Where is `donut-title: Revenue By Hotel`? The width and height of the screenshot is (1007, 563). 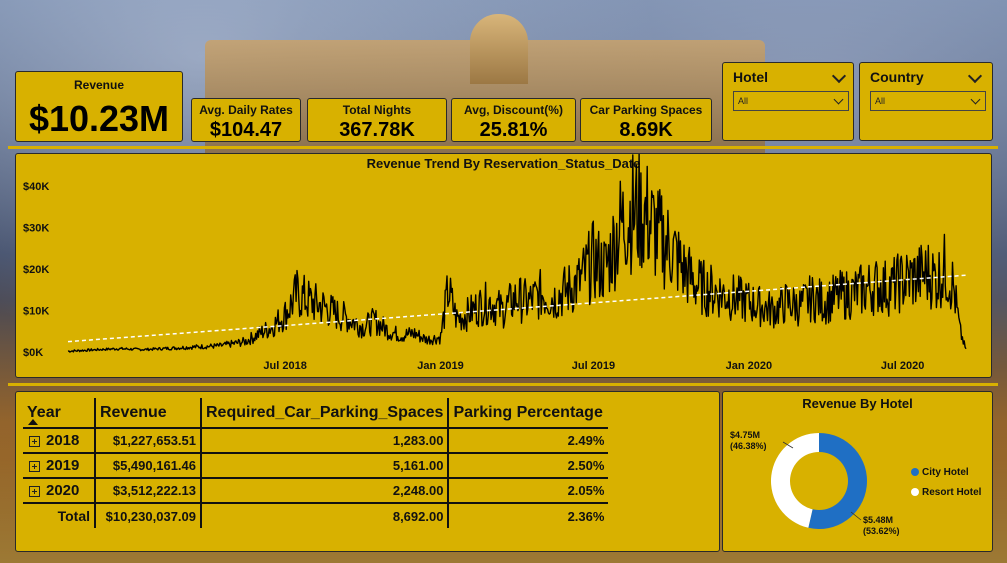
donut-title: Revenue By Hotel is located at coordinates (857, 403).